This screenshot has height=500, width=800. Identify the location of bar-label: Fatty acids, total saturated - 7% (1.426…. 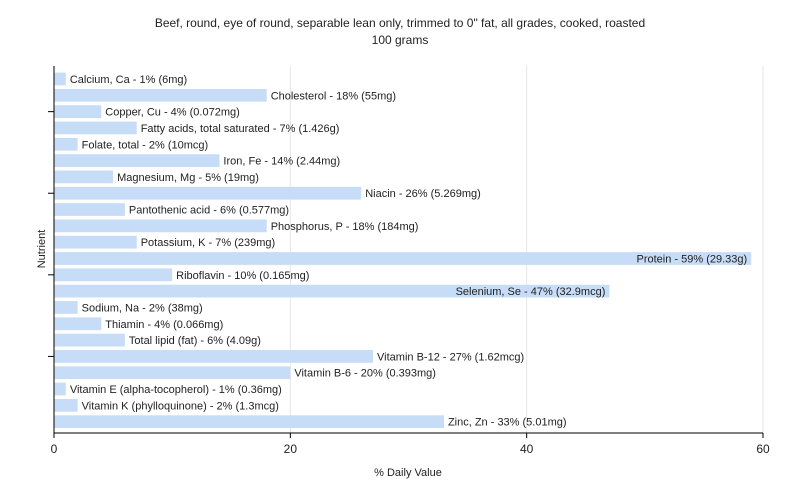
(240, 129).